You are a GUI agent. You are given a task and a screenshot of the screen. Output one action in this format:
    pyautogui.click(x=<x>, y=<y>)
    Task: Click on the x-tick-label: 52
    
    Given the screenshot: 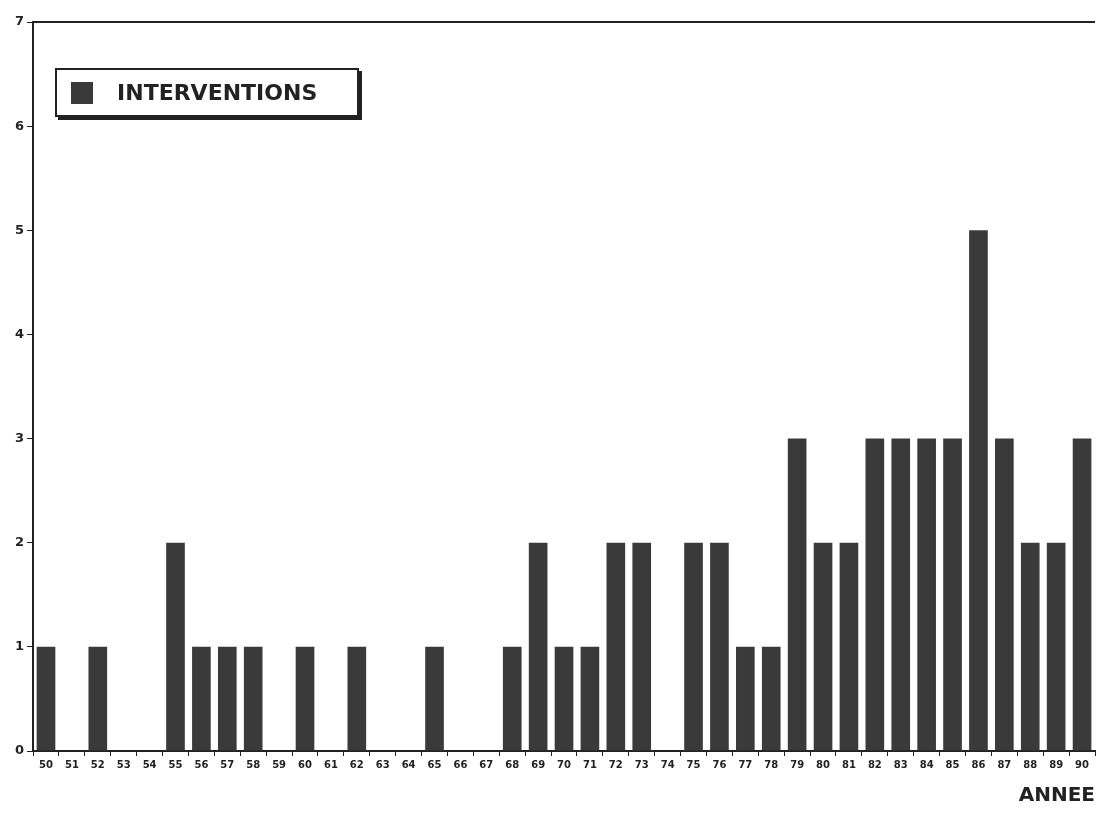 What is the action you would take?
    pyautogui.click(x=97, y=764)
    